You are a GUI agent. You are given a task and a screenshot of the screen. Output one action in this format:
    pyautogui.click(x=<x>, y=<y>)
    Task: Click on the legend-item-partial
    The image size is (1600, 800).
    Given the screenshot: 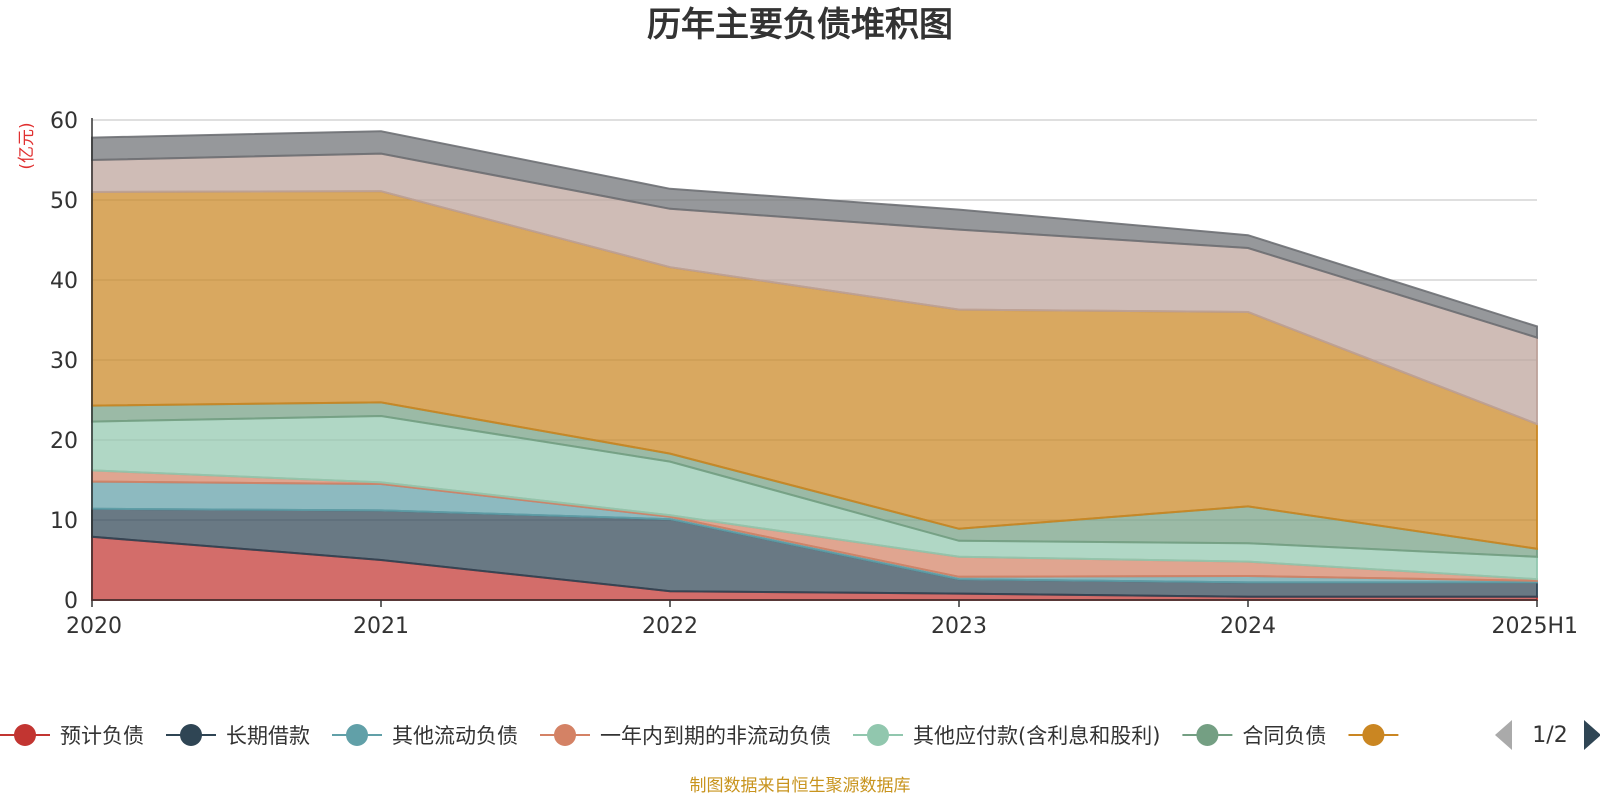 What is the action you would take?
    pyautogui.click(x=1373, y=735)
    